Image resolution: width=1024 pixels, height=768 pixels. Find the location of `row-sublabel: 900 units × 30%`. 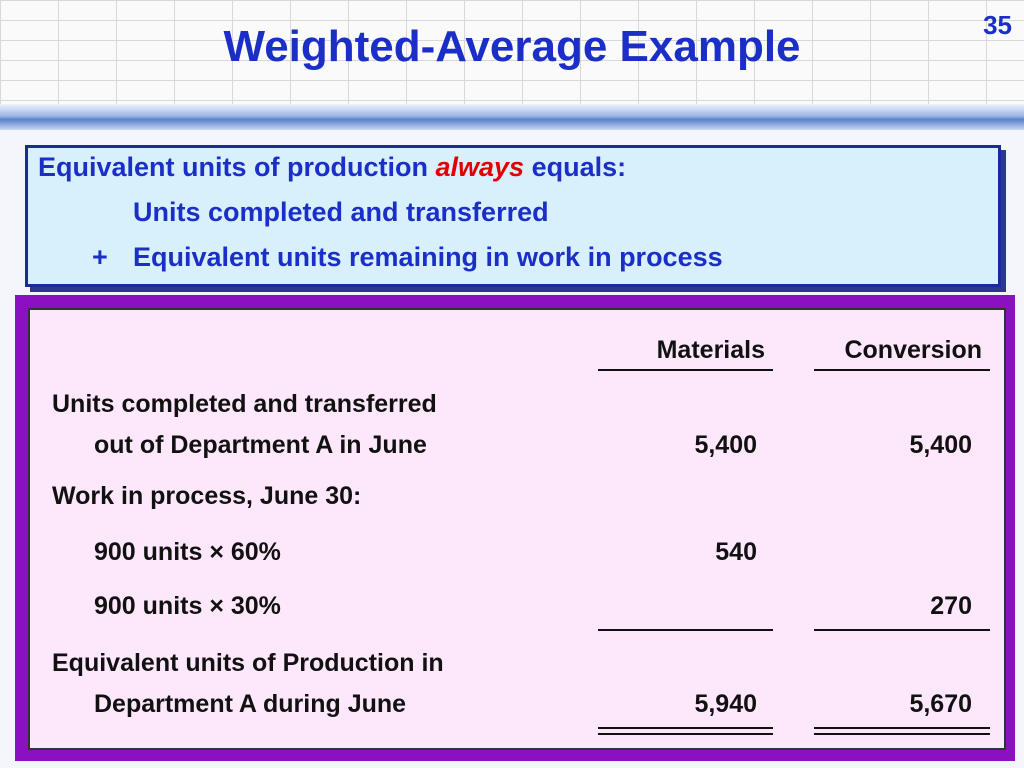

row-sublabel: 900 units × 30% is located at coordinates (187, 606).